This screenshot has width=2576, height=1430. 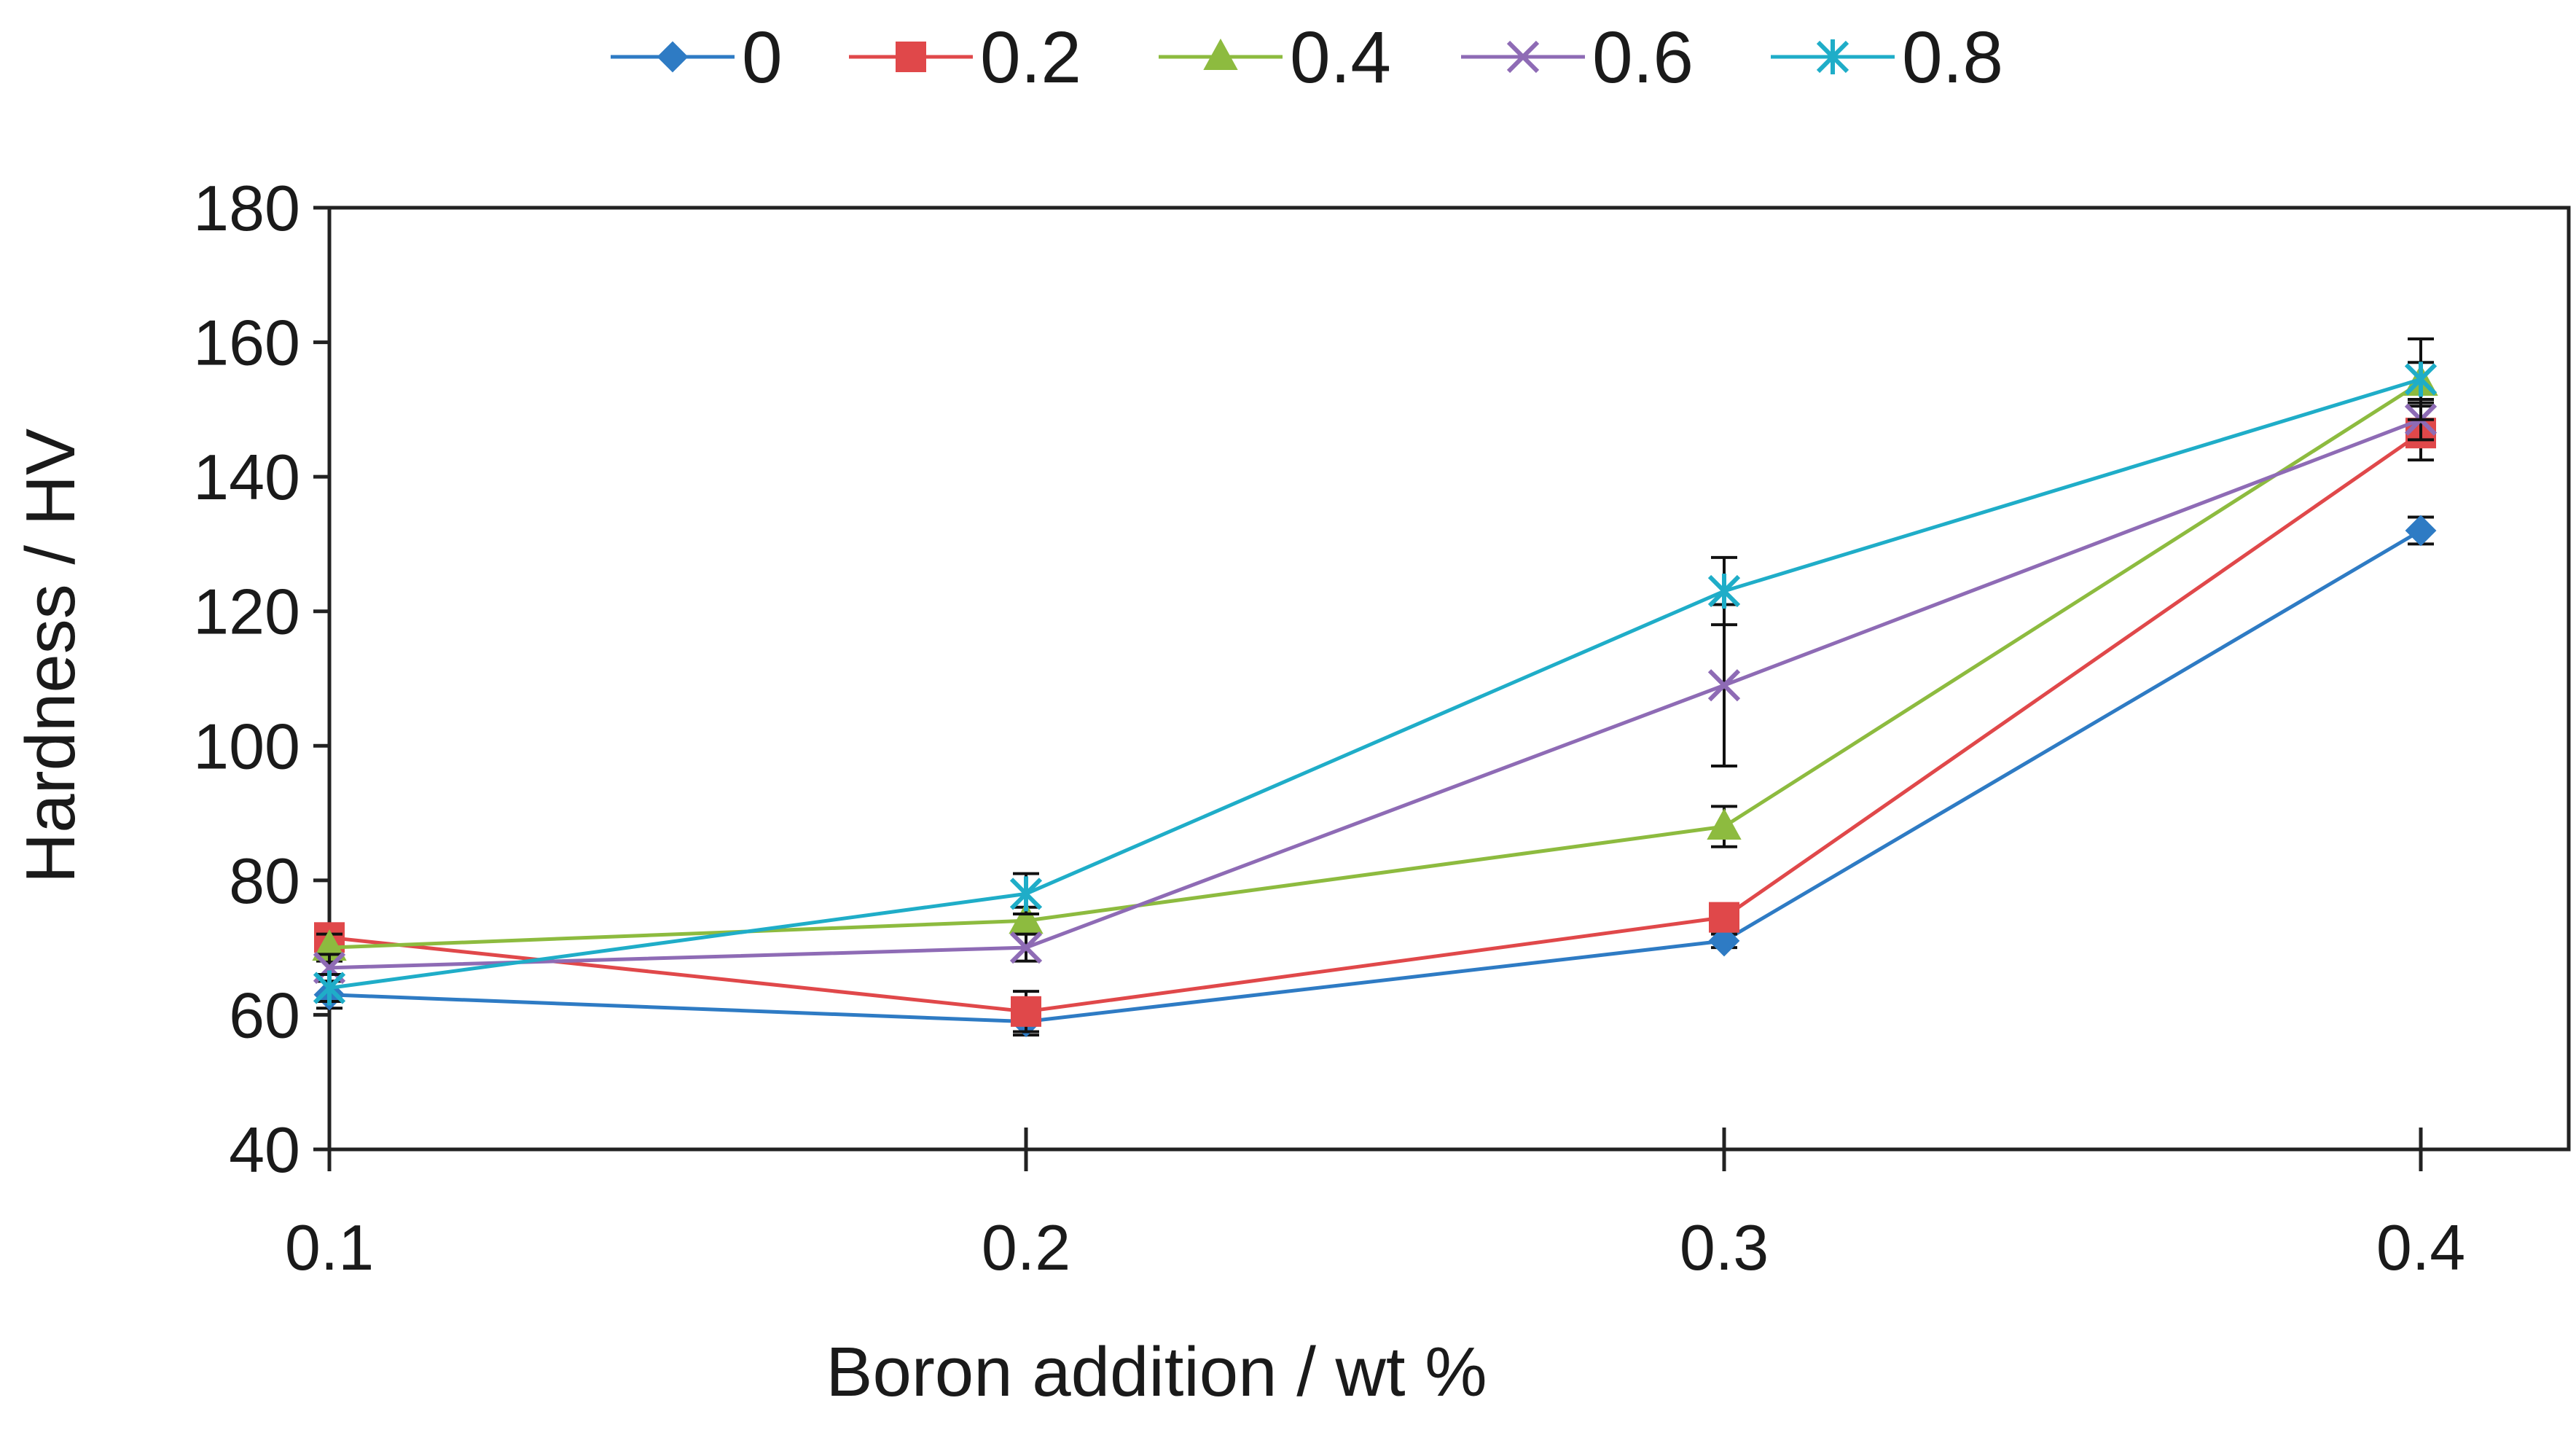 What do you see at coordinates (1643, 57) in the screenshot?
I see `legend-label: 0.6` at bounding box center [1643, 57].